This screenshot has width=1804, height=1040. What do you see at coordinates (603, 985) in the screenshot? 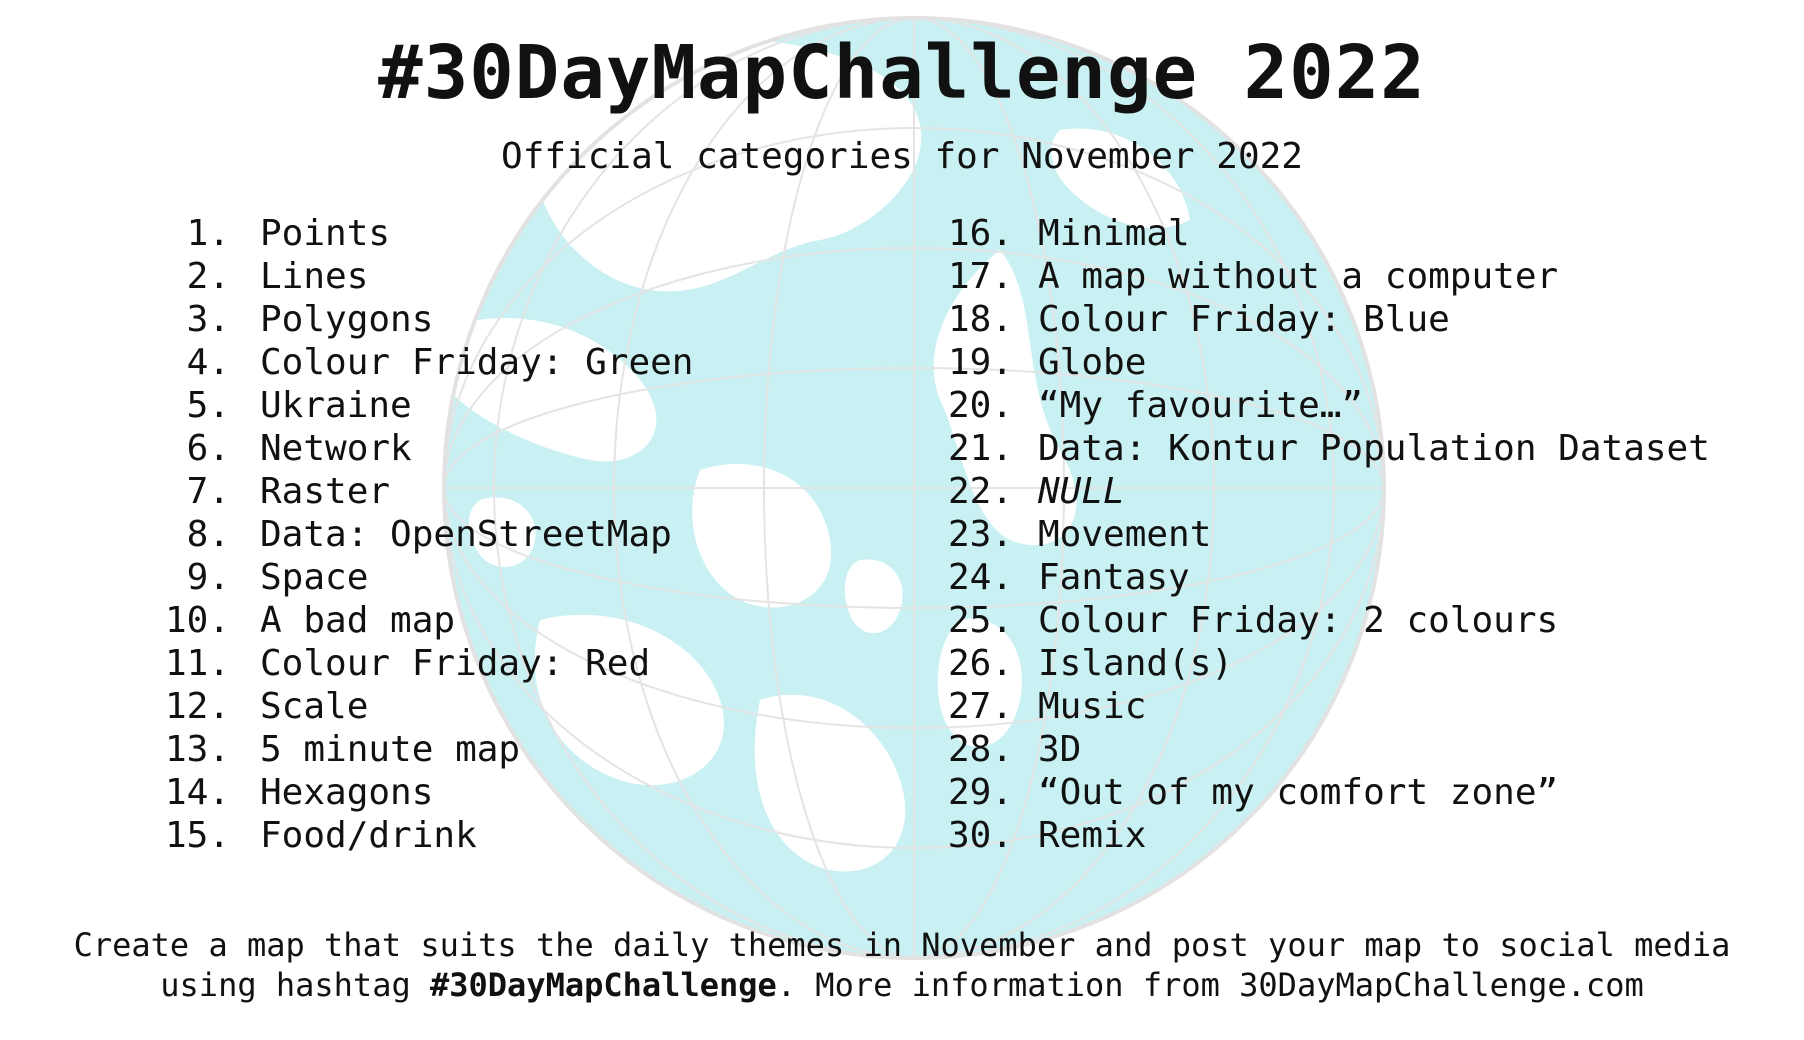
I see `footer-hashtag: #30DayMapChallenge` at bounding box center [603, 985].